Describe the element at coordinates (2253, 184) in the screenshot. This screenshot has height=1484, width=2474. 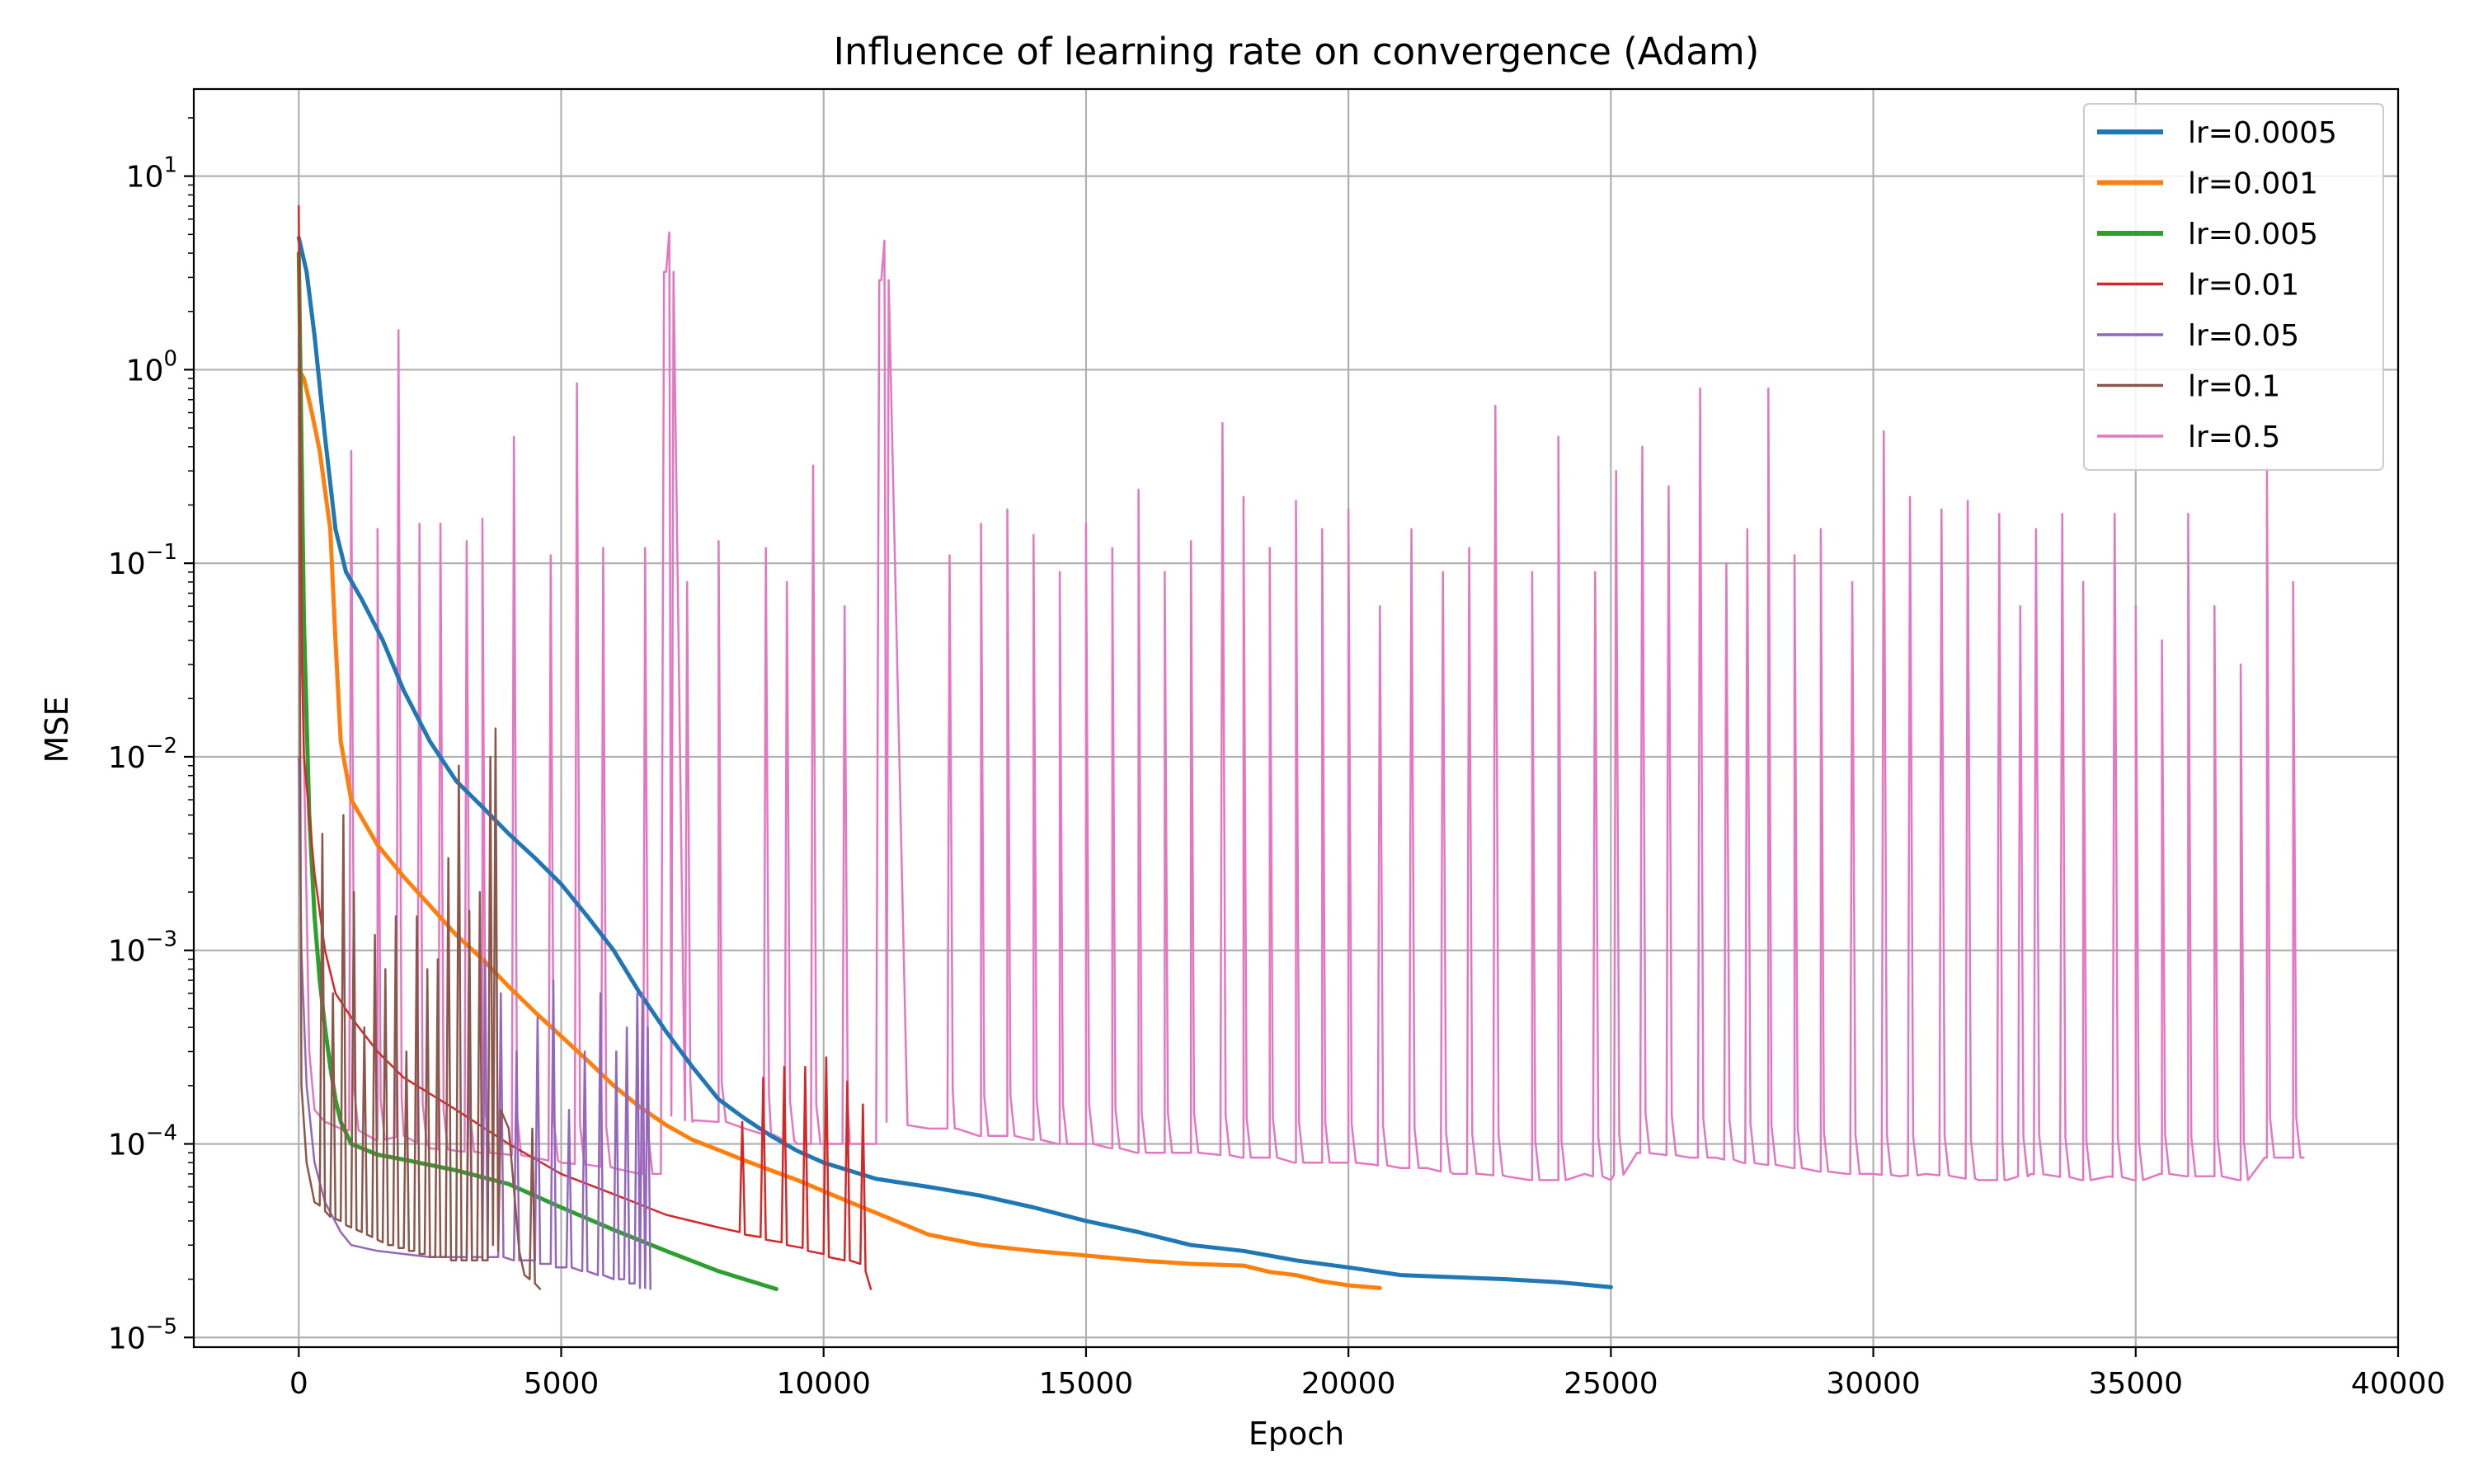
I see `legend-label: lr=0.001` at that location.